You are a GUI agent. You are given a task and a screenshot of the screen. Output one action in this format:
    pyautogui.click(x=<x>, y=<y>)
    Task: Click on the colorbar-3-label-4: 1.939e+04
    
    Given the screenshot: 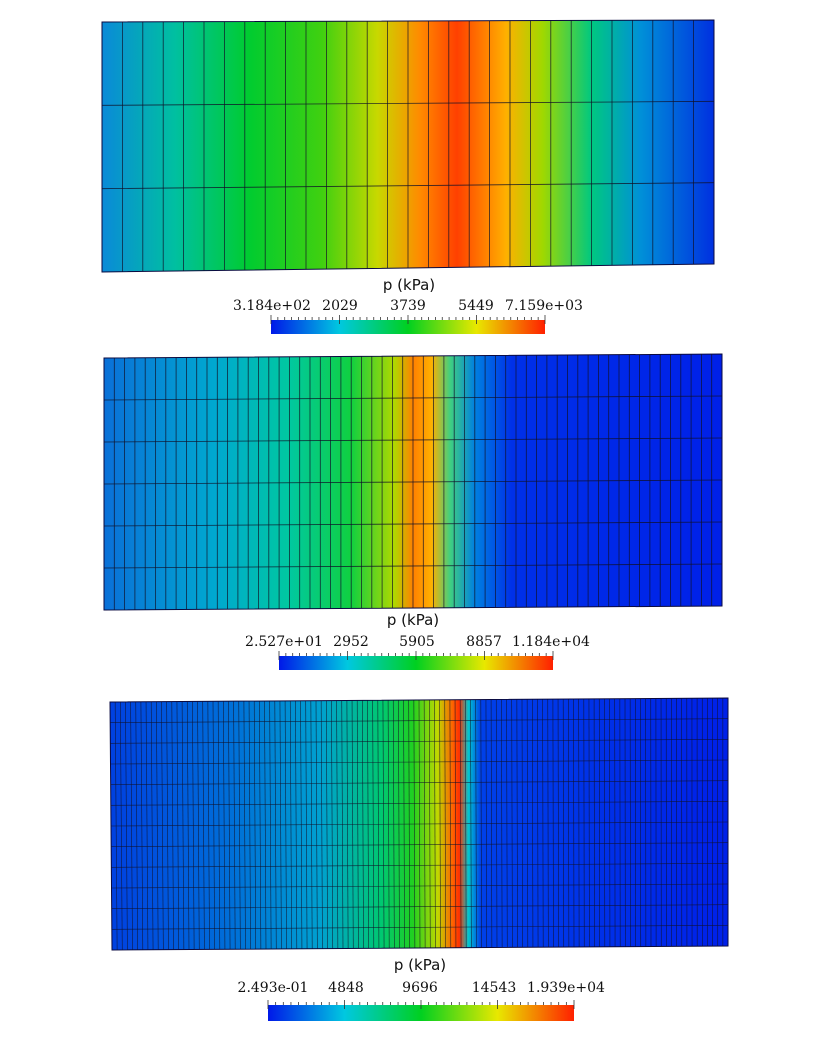 What is the action you would take?
    pyautogui.click(x=566, y=988)
    